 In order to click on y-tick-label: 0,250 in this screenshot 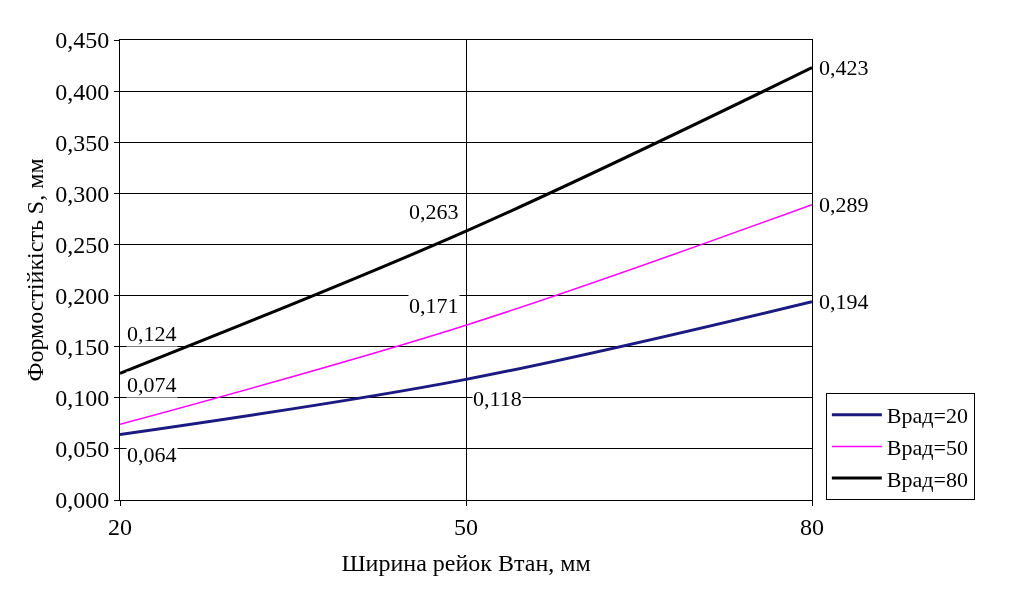, I will do `click(82, 244)`.